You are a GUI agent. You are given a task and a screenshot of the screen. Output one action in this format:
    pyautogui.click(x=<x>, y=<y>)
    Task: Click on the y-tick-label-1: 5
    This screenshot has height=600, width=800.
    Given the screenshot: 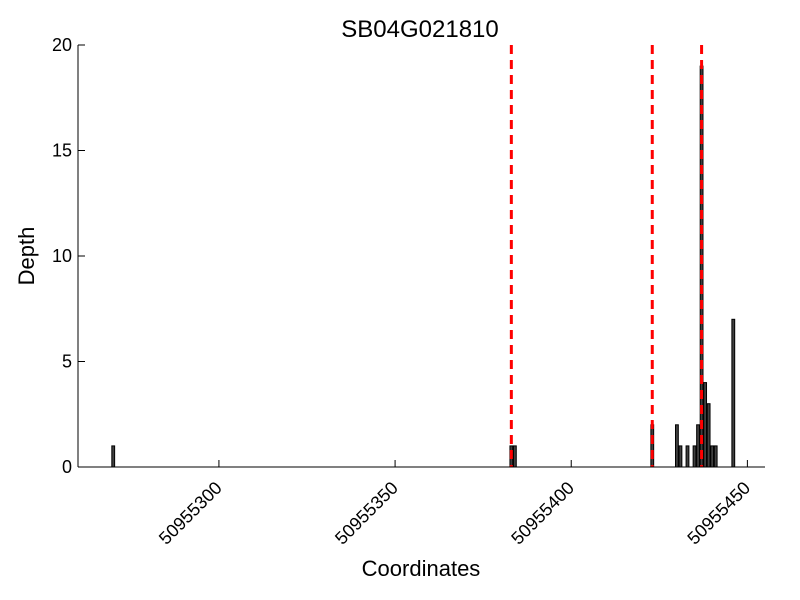 What is the action you would take?
    pyautogui.click(x=67, y=362)
    